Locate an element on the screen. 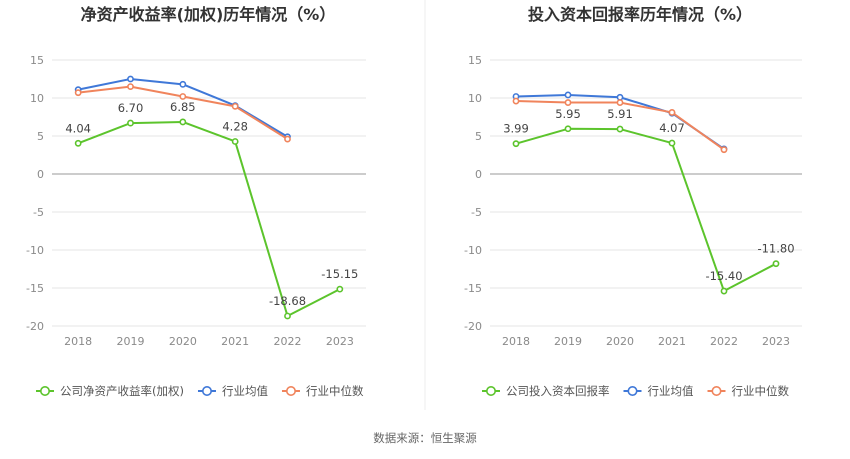  data-source-note: 数据来源：恒生聚源 is located at coordinates (425, 438).